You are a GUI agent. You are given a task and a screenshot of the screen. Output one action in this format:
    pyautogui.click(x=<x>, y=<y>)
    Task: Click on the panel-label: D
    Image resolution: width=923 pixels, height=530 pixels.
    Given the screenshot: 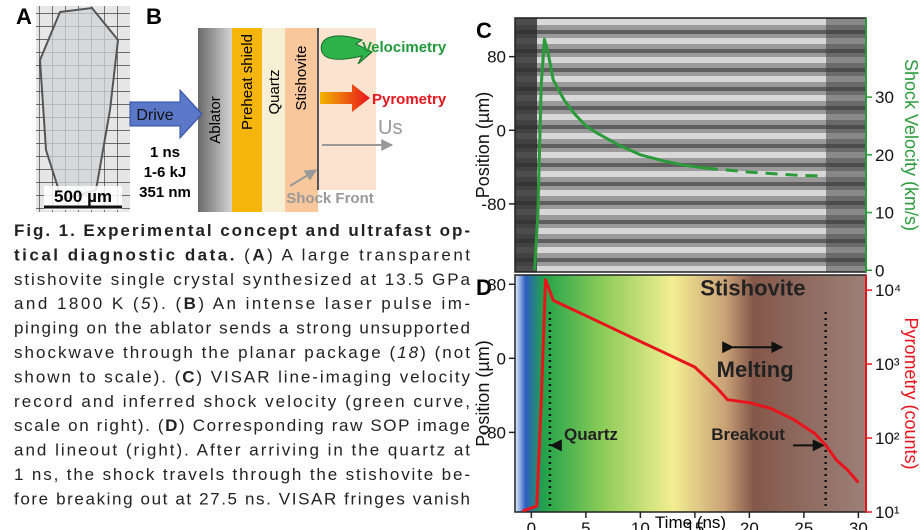 What is the action you would take?
    pyautogui.click(x=484, y=287)
    